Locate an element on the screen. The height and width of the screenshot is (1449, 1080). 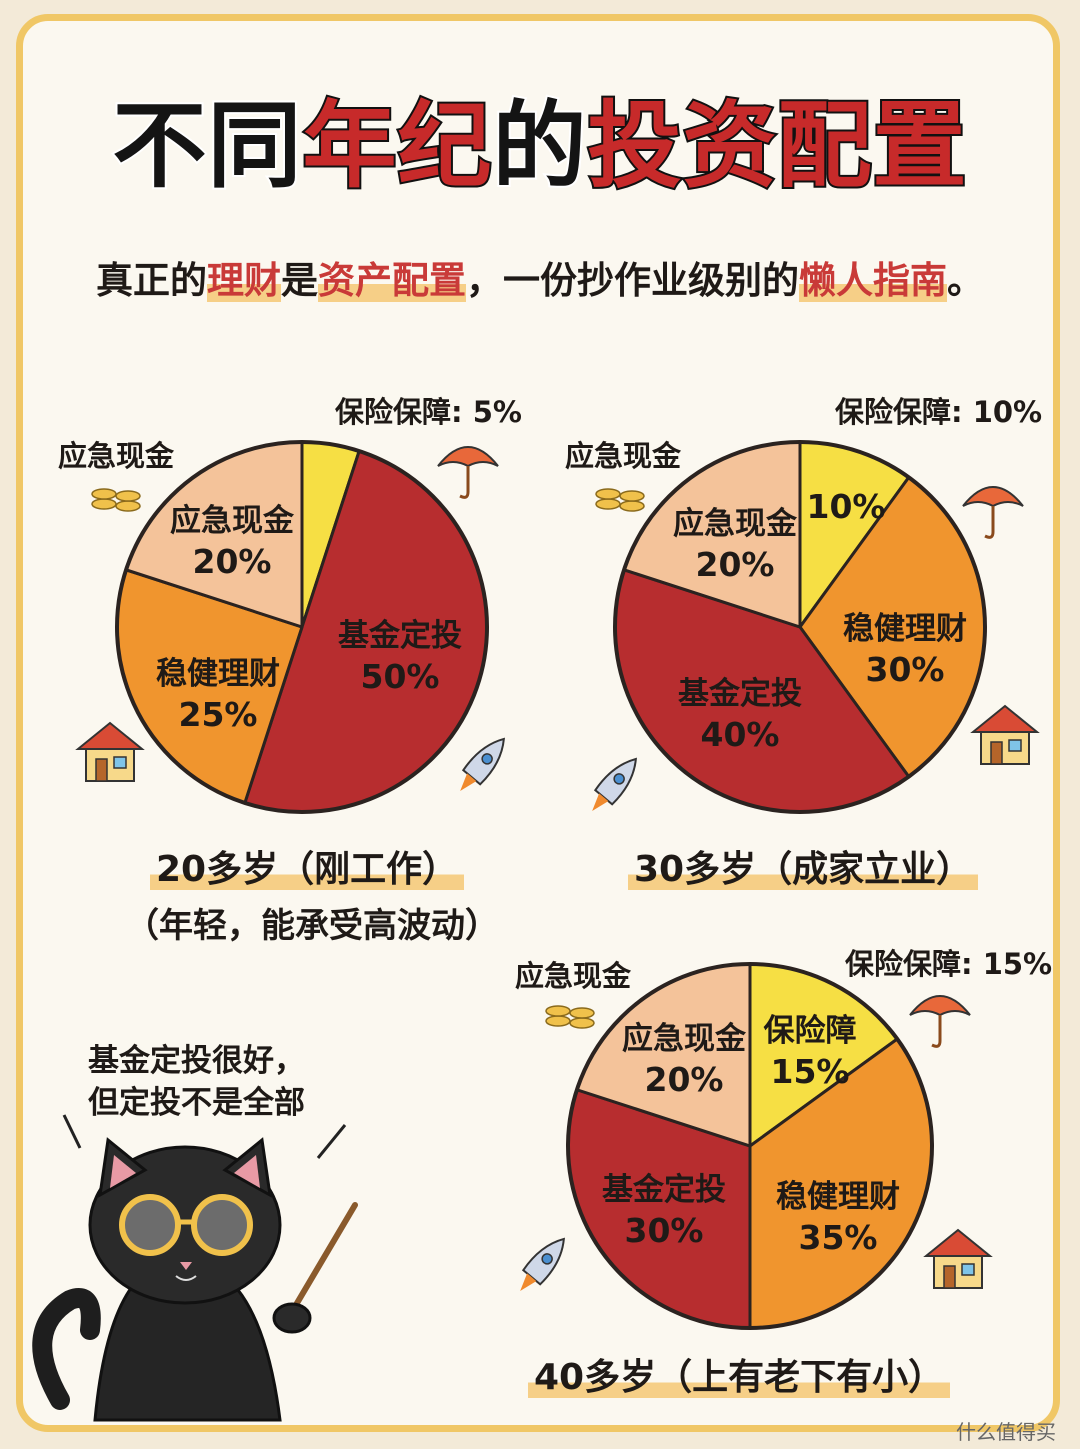
subtitle-part-1: 真正的 is located at coordinates (151, 280).